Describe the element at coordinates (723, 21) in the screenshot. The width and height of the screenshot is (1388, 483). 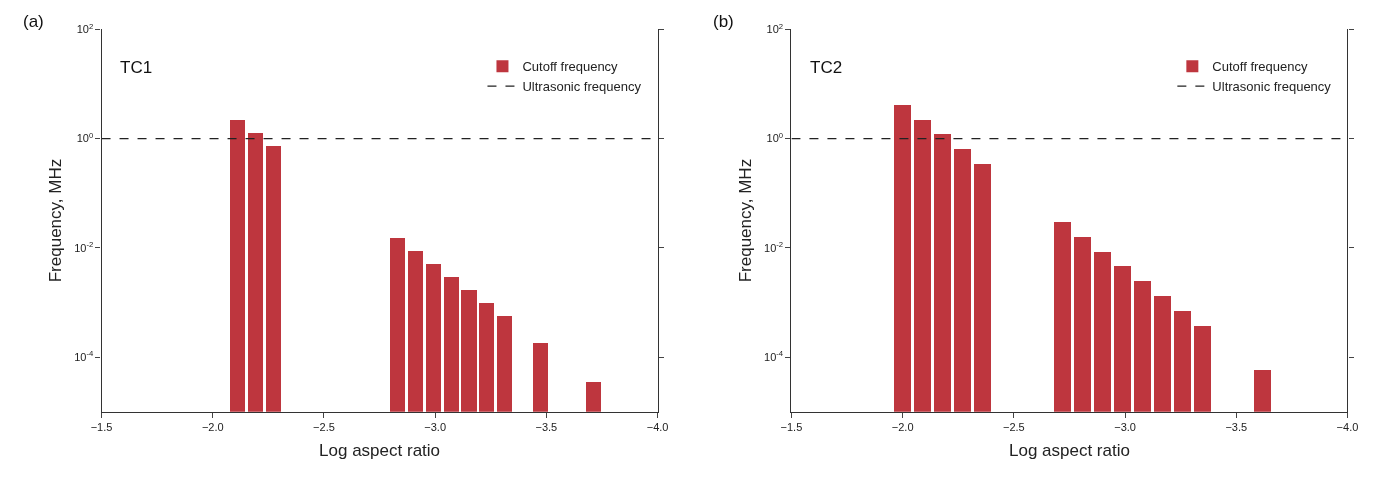
I see `chart-title: (b)` at that location.